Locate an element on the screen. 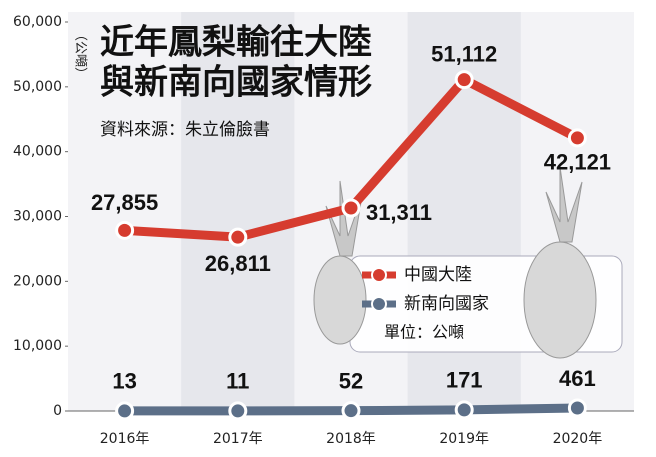  value-label: 42,121 is located at coordinates (577, 162).